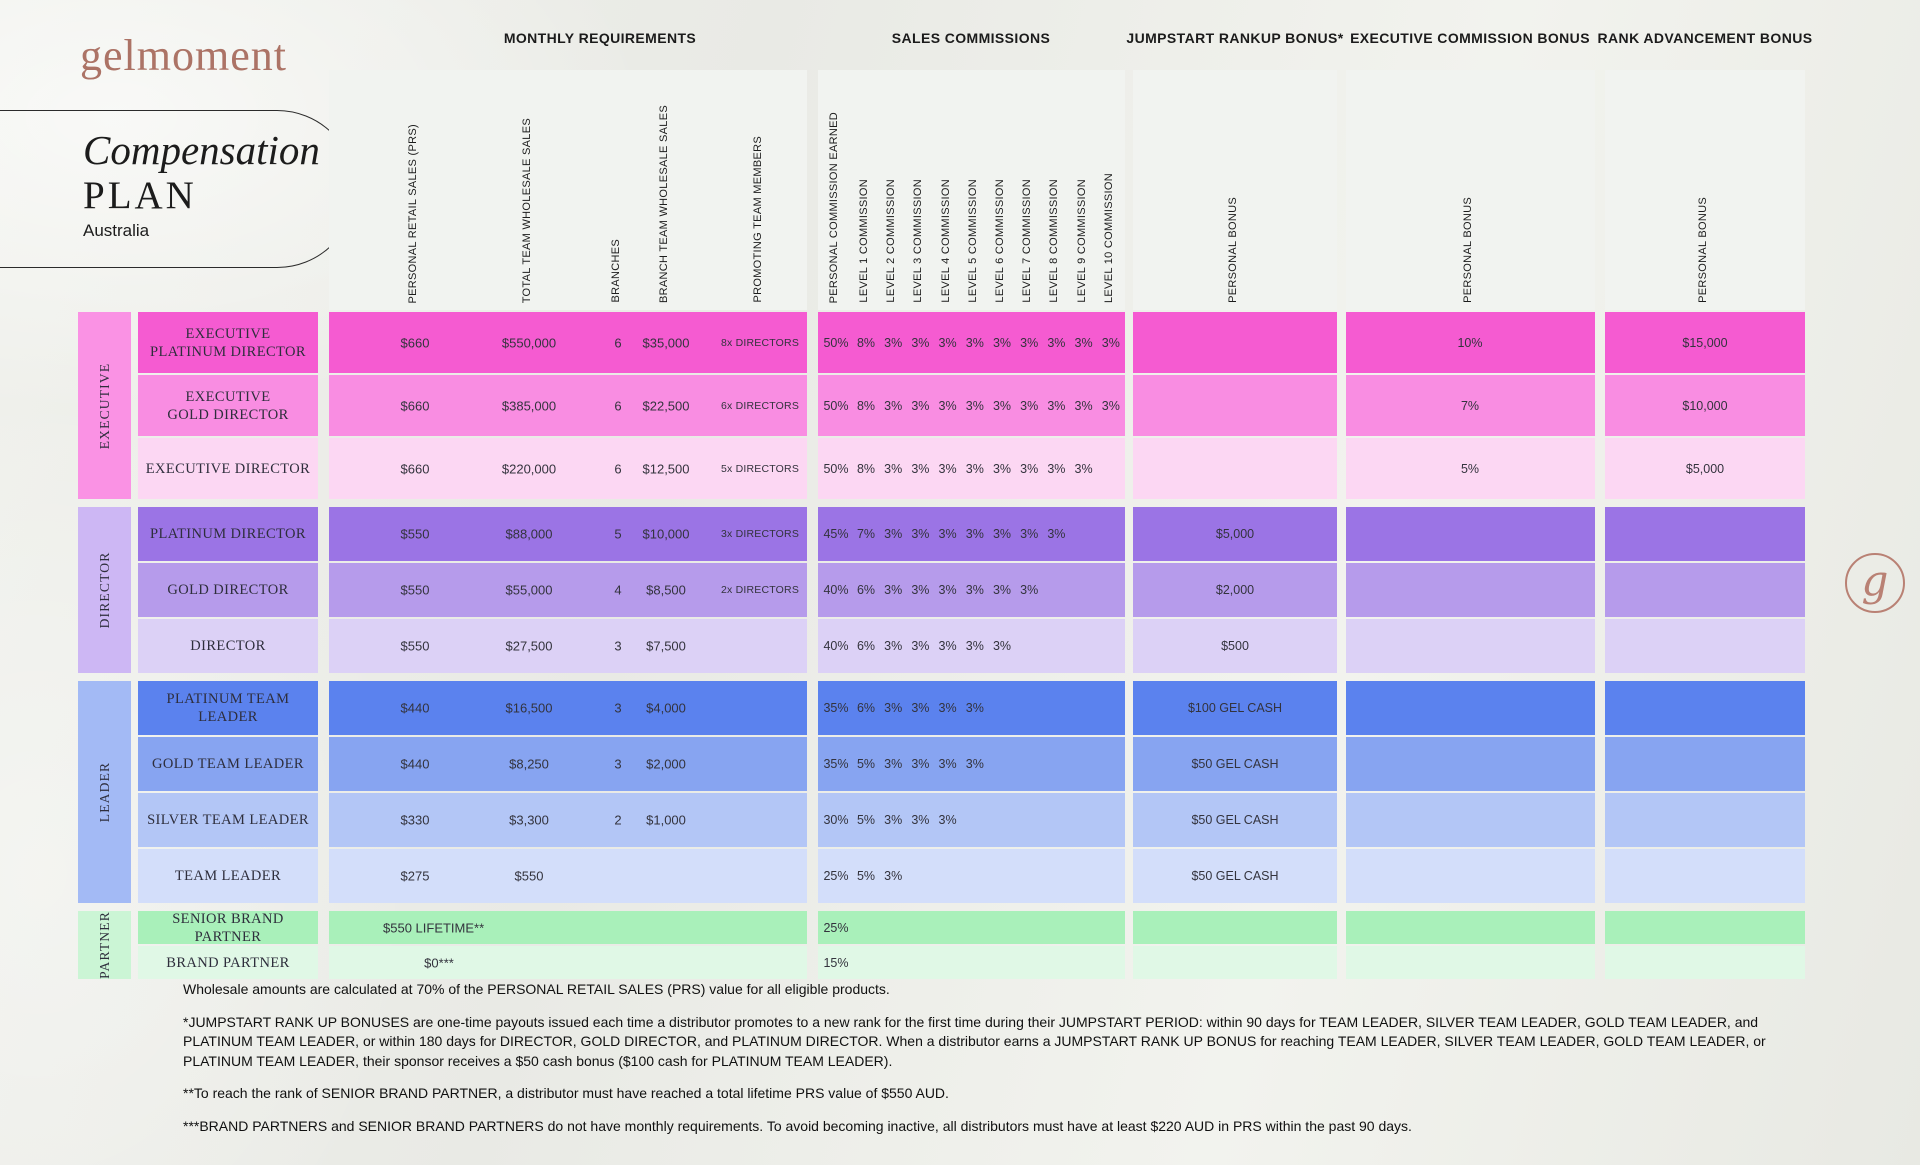 The width and height of the screenshot is (1920, 1165). Describe the element at coordinates (228, 468) in the screenshot. I see `rank-executive-director: EXECUTIVE DIRECTOR` at that location.